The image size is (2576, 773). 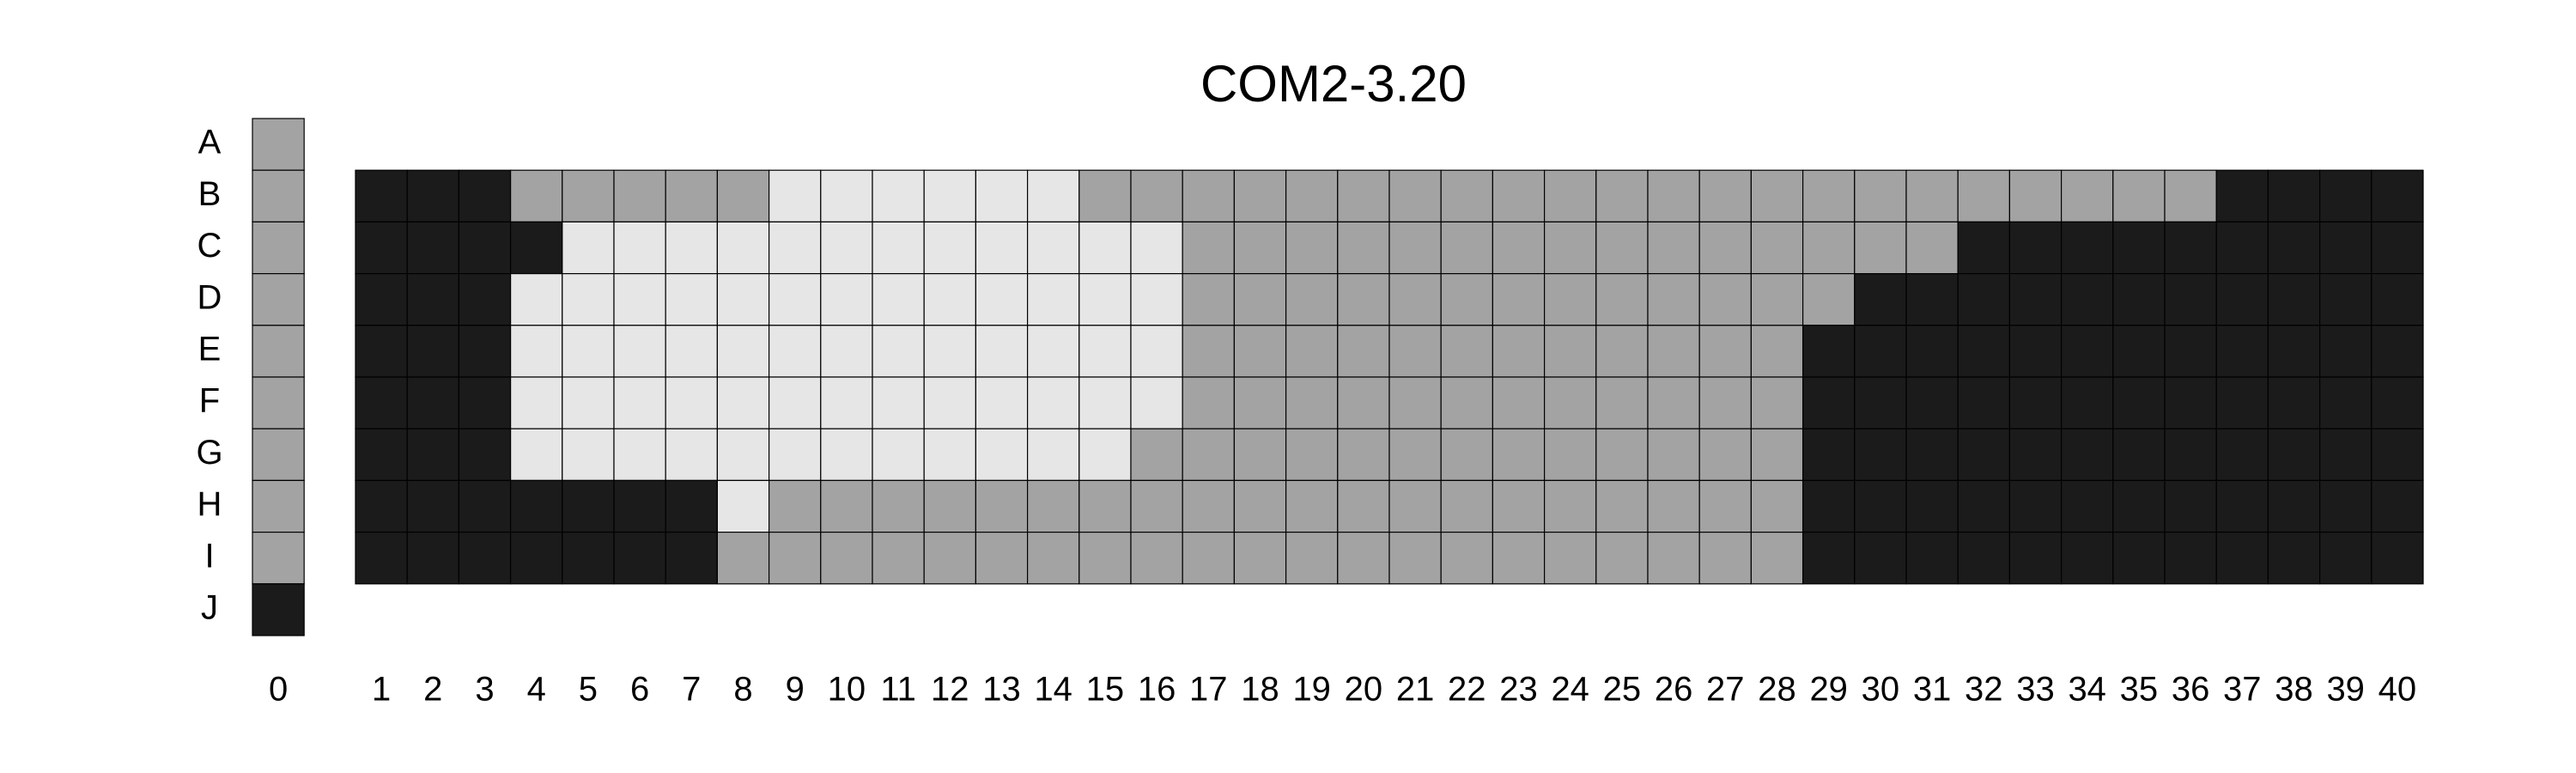 What do you see at coordinates (1726, 690) in the screenshot?
I see `col-label-27: 27` at bounding box center [1726, 690].